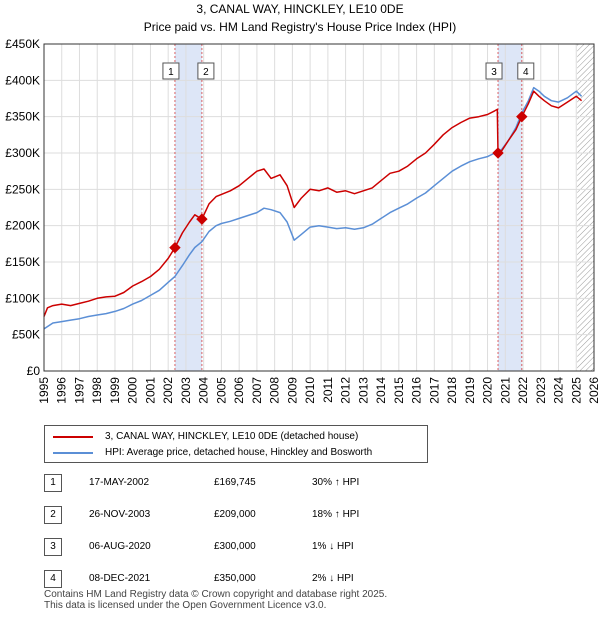 This screenshot has height=620, width=600. Describe the element at coordinates (73, 452) in the screenshot. I see `legend-swatch-hpi` at that location.